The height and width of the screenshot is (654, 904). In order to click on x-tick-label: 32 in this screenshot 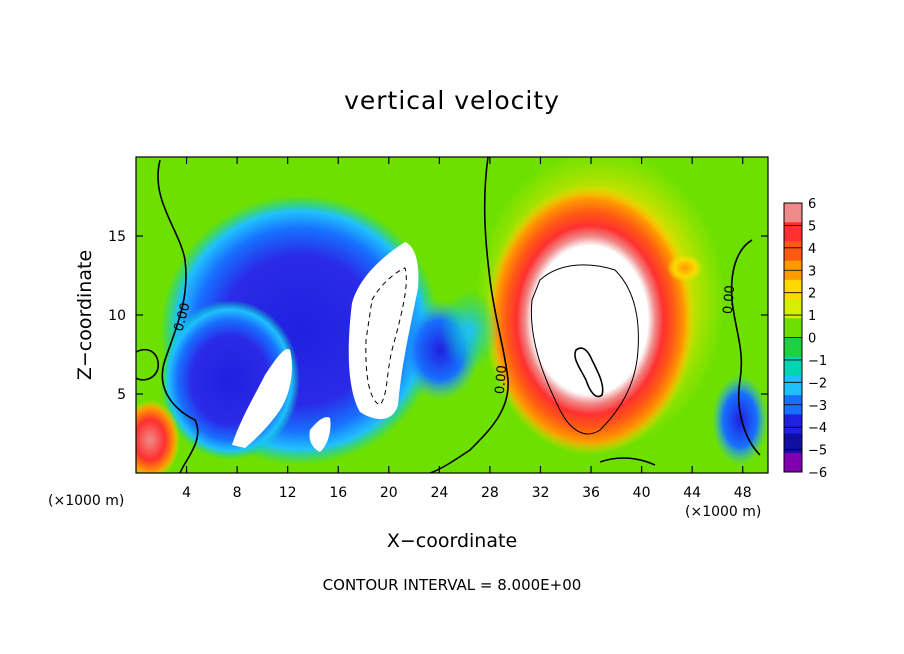, I will do `click(541, 493)`.